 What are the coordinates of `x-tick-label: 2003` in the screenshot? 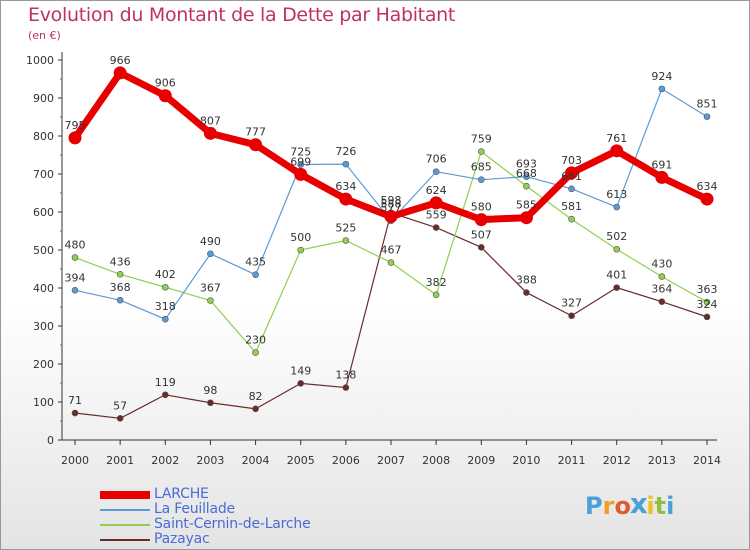 It's located at (210, 460).